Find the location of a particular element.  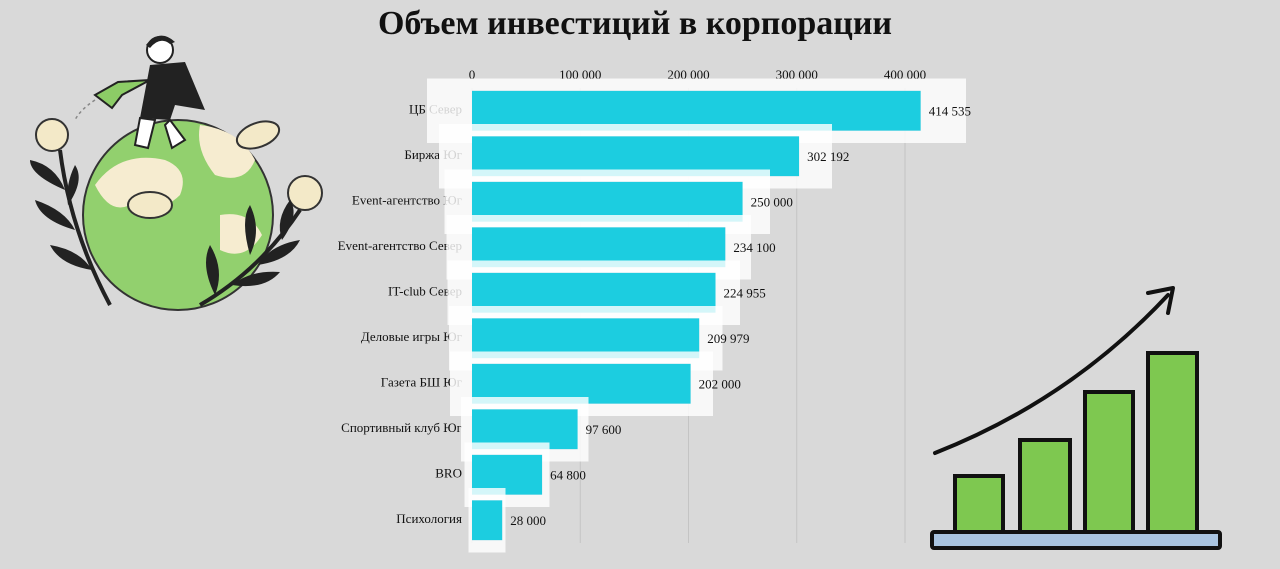

category-label: Деловые игры Юг is located at coordinates (411, 336).